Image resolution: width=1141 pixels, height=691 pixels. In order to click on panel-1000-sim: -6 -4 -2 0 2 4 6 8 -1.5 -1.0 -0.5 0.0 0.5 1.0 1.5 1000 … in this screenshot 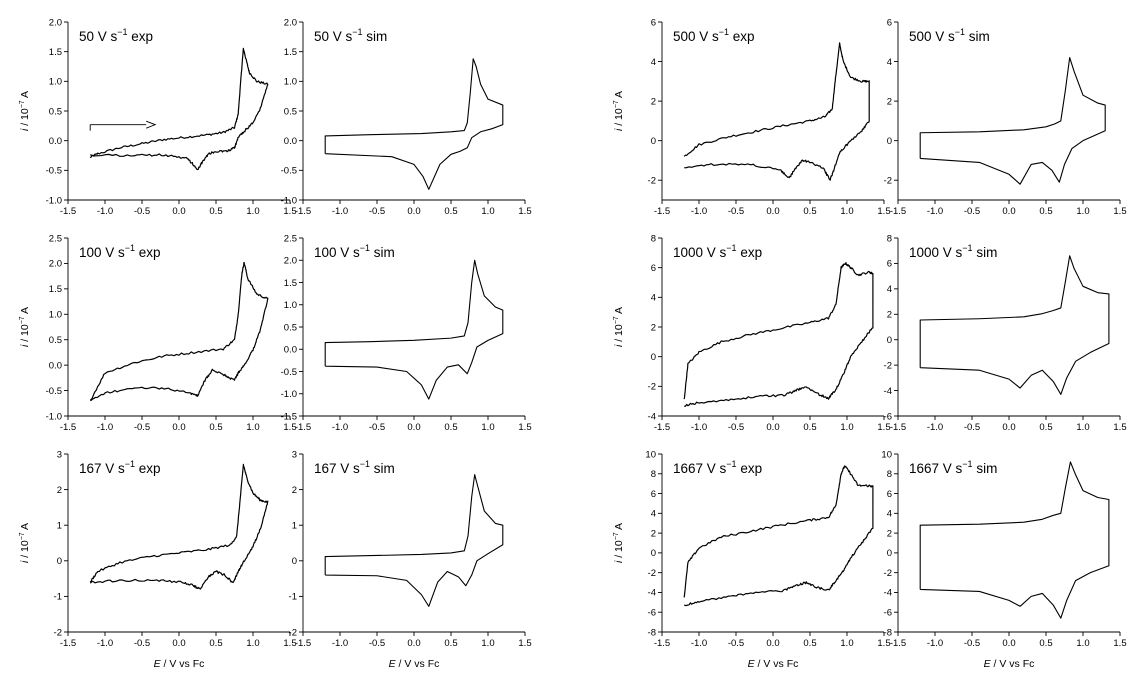, I will do `click(1005, 333)`.